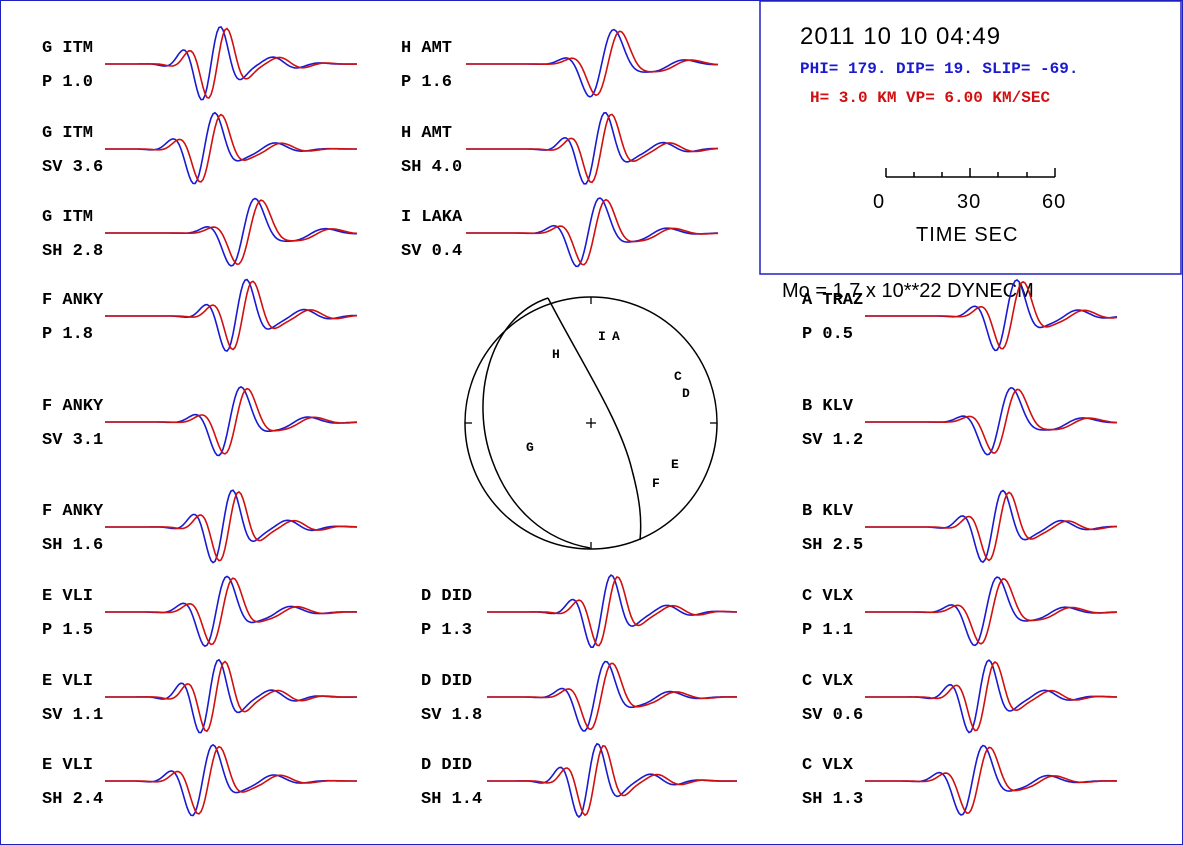 This screenshot has height=845, width=1183. What do you see at coordinates (879, 202) in the screenshot?
I see `time-tick-0: 0` at bounding box center [879, 202].